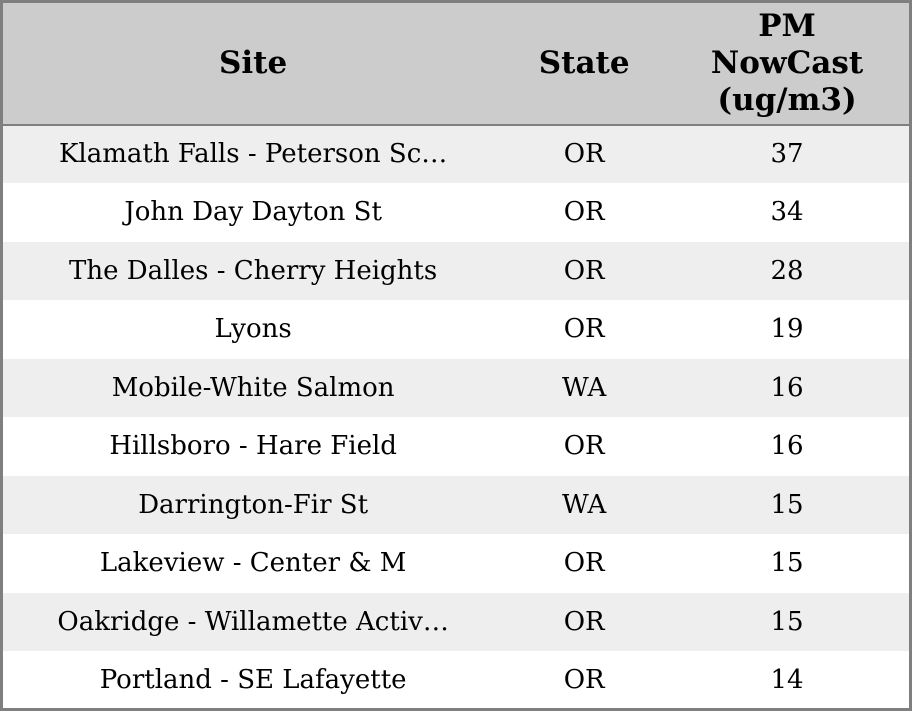  What do you see at coordinates (253, 387) in the screenshot?
I see `site-cell: Mobile-White Salmon` at bounding box center [253, 387].